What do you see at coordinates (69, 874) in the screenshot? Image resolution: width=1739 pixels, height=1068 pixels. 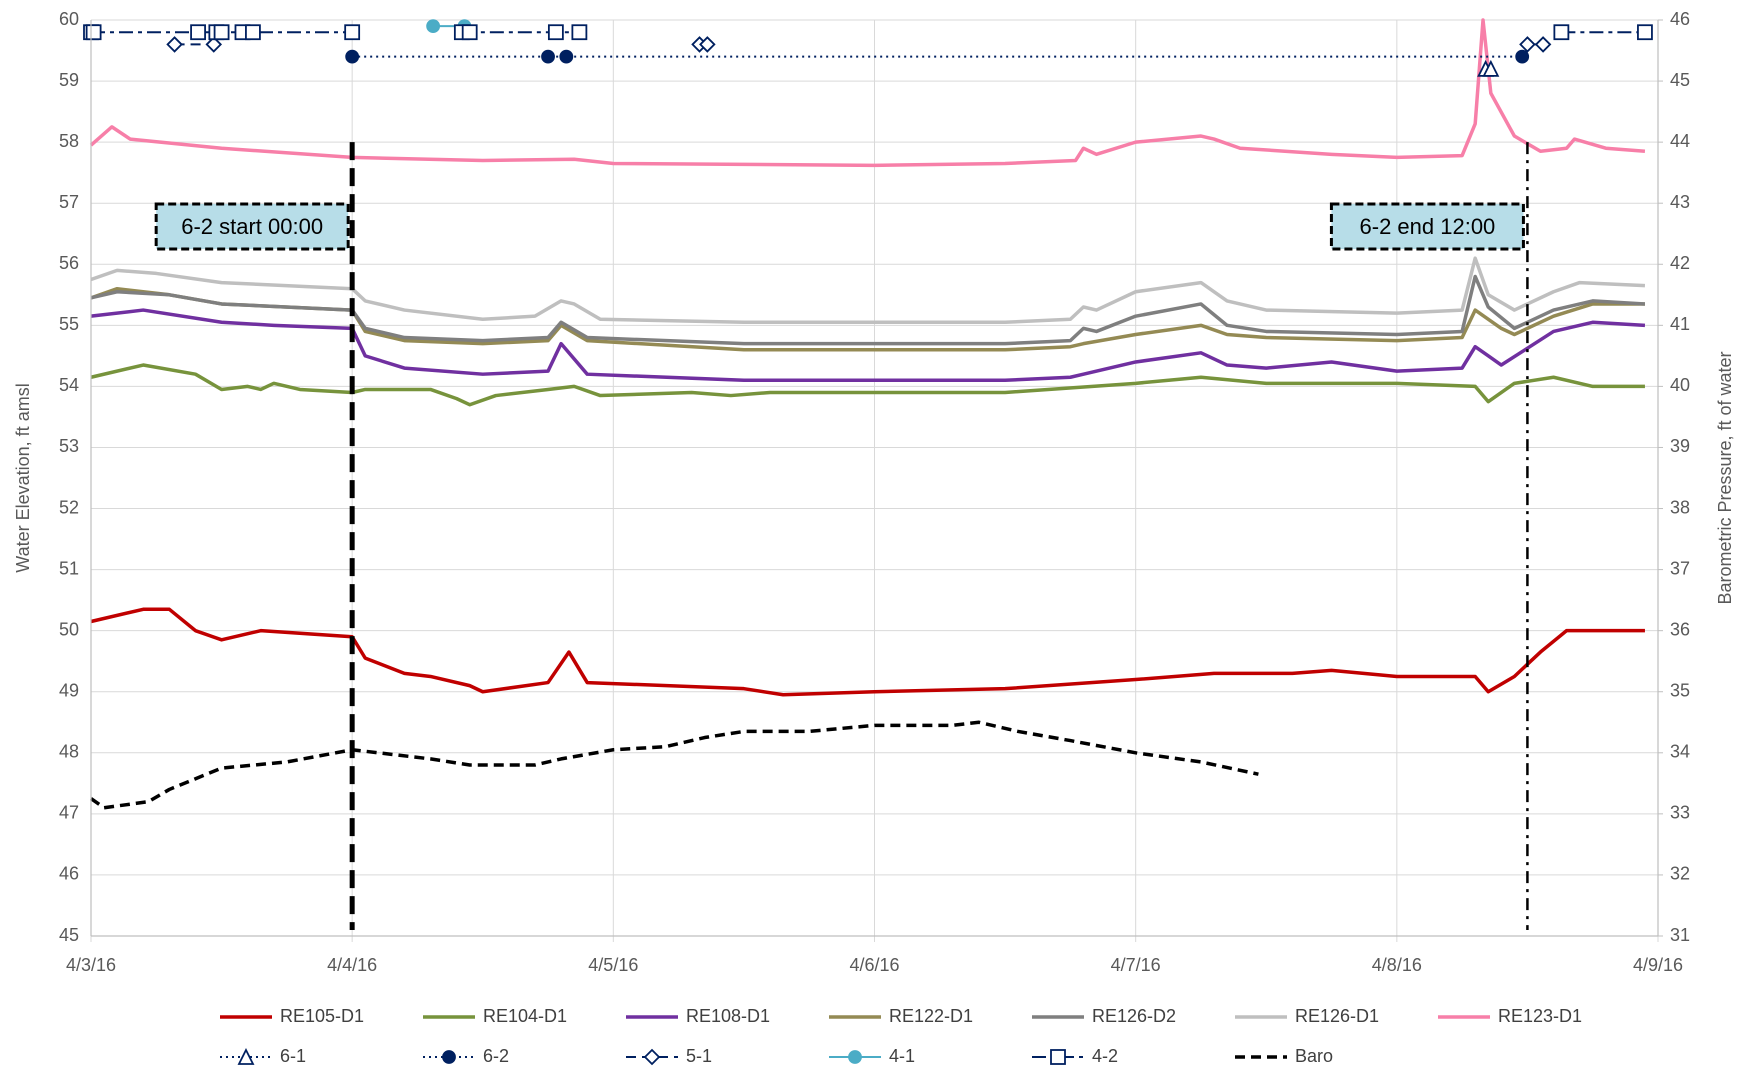 I see `y-tick-label: 46` at bounding box center [69, 874].